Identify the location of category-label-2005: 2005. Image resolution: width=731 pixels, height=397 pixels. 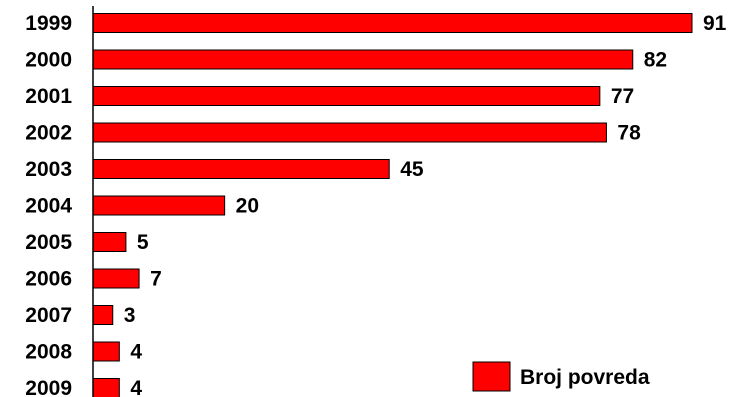
(48, 242).